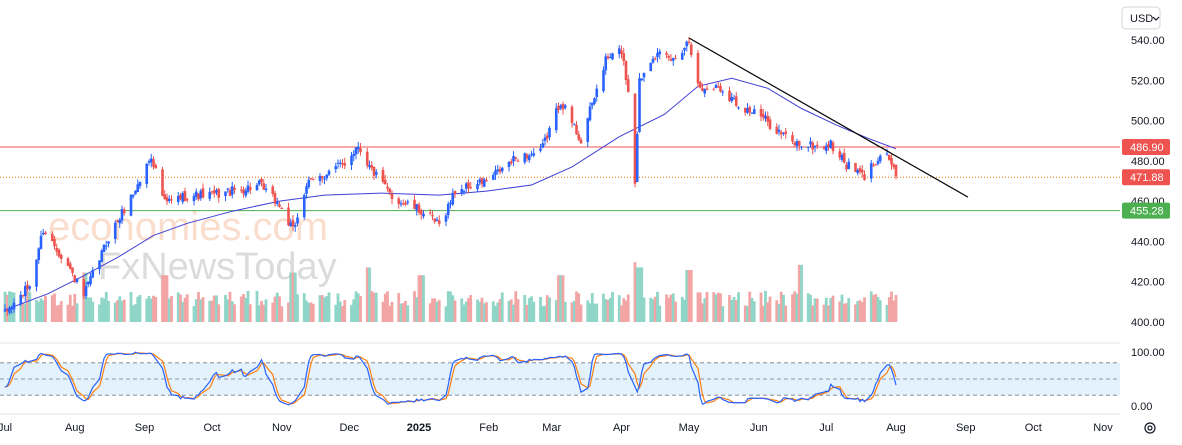 This screenshot has width=1182, height=445. I want to click on support-label: 455.28, so click(1147, 212).